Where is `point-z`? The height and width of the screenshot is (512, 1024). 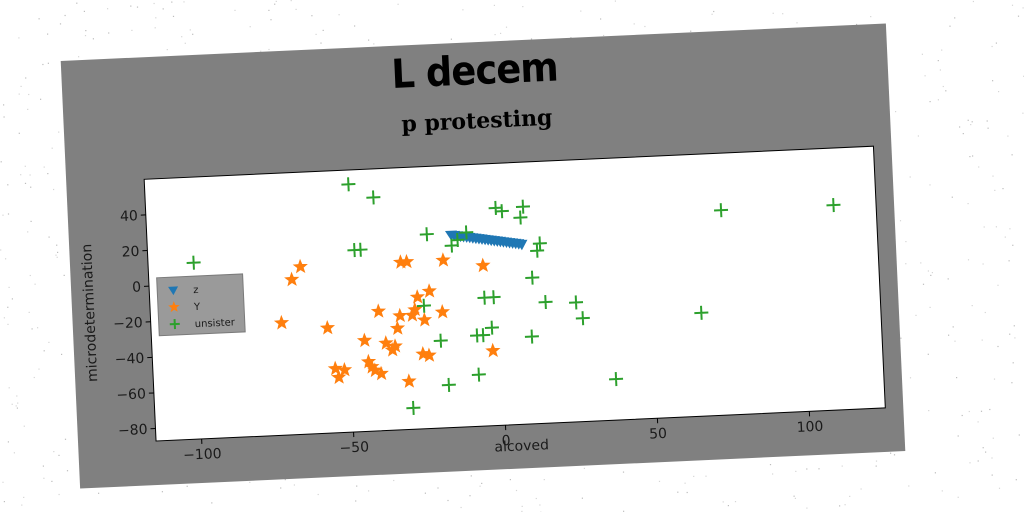
point-z is located at coordinates (521, 245).